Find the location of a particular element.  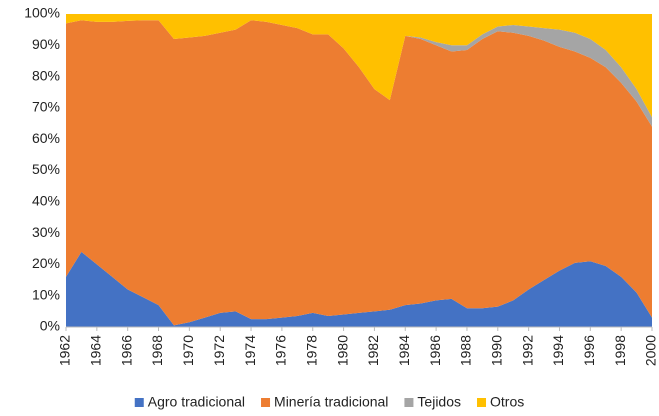

legend-label: Tejidos is located at coordinates (439, 402).